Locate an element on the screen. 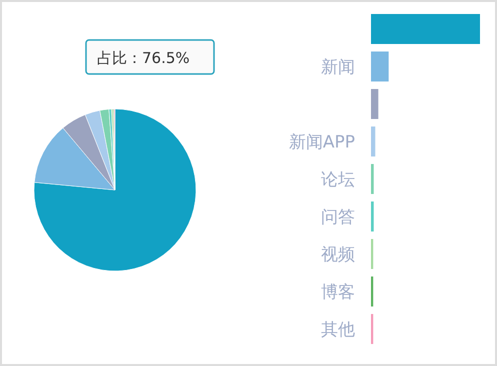  y-tick-label: 问答 is located at coordinates (338, 218).